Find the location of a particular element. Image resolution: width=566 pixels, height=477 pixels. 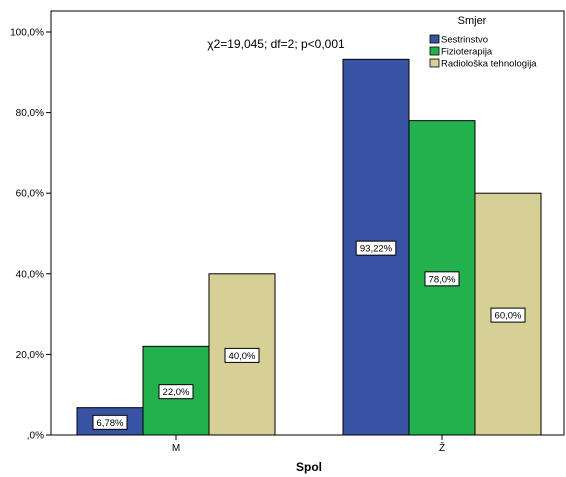

data-label: 22,0% is located at coordinates (176, 392).